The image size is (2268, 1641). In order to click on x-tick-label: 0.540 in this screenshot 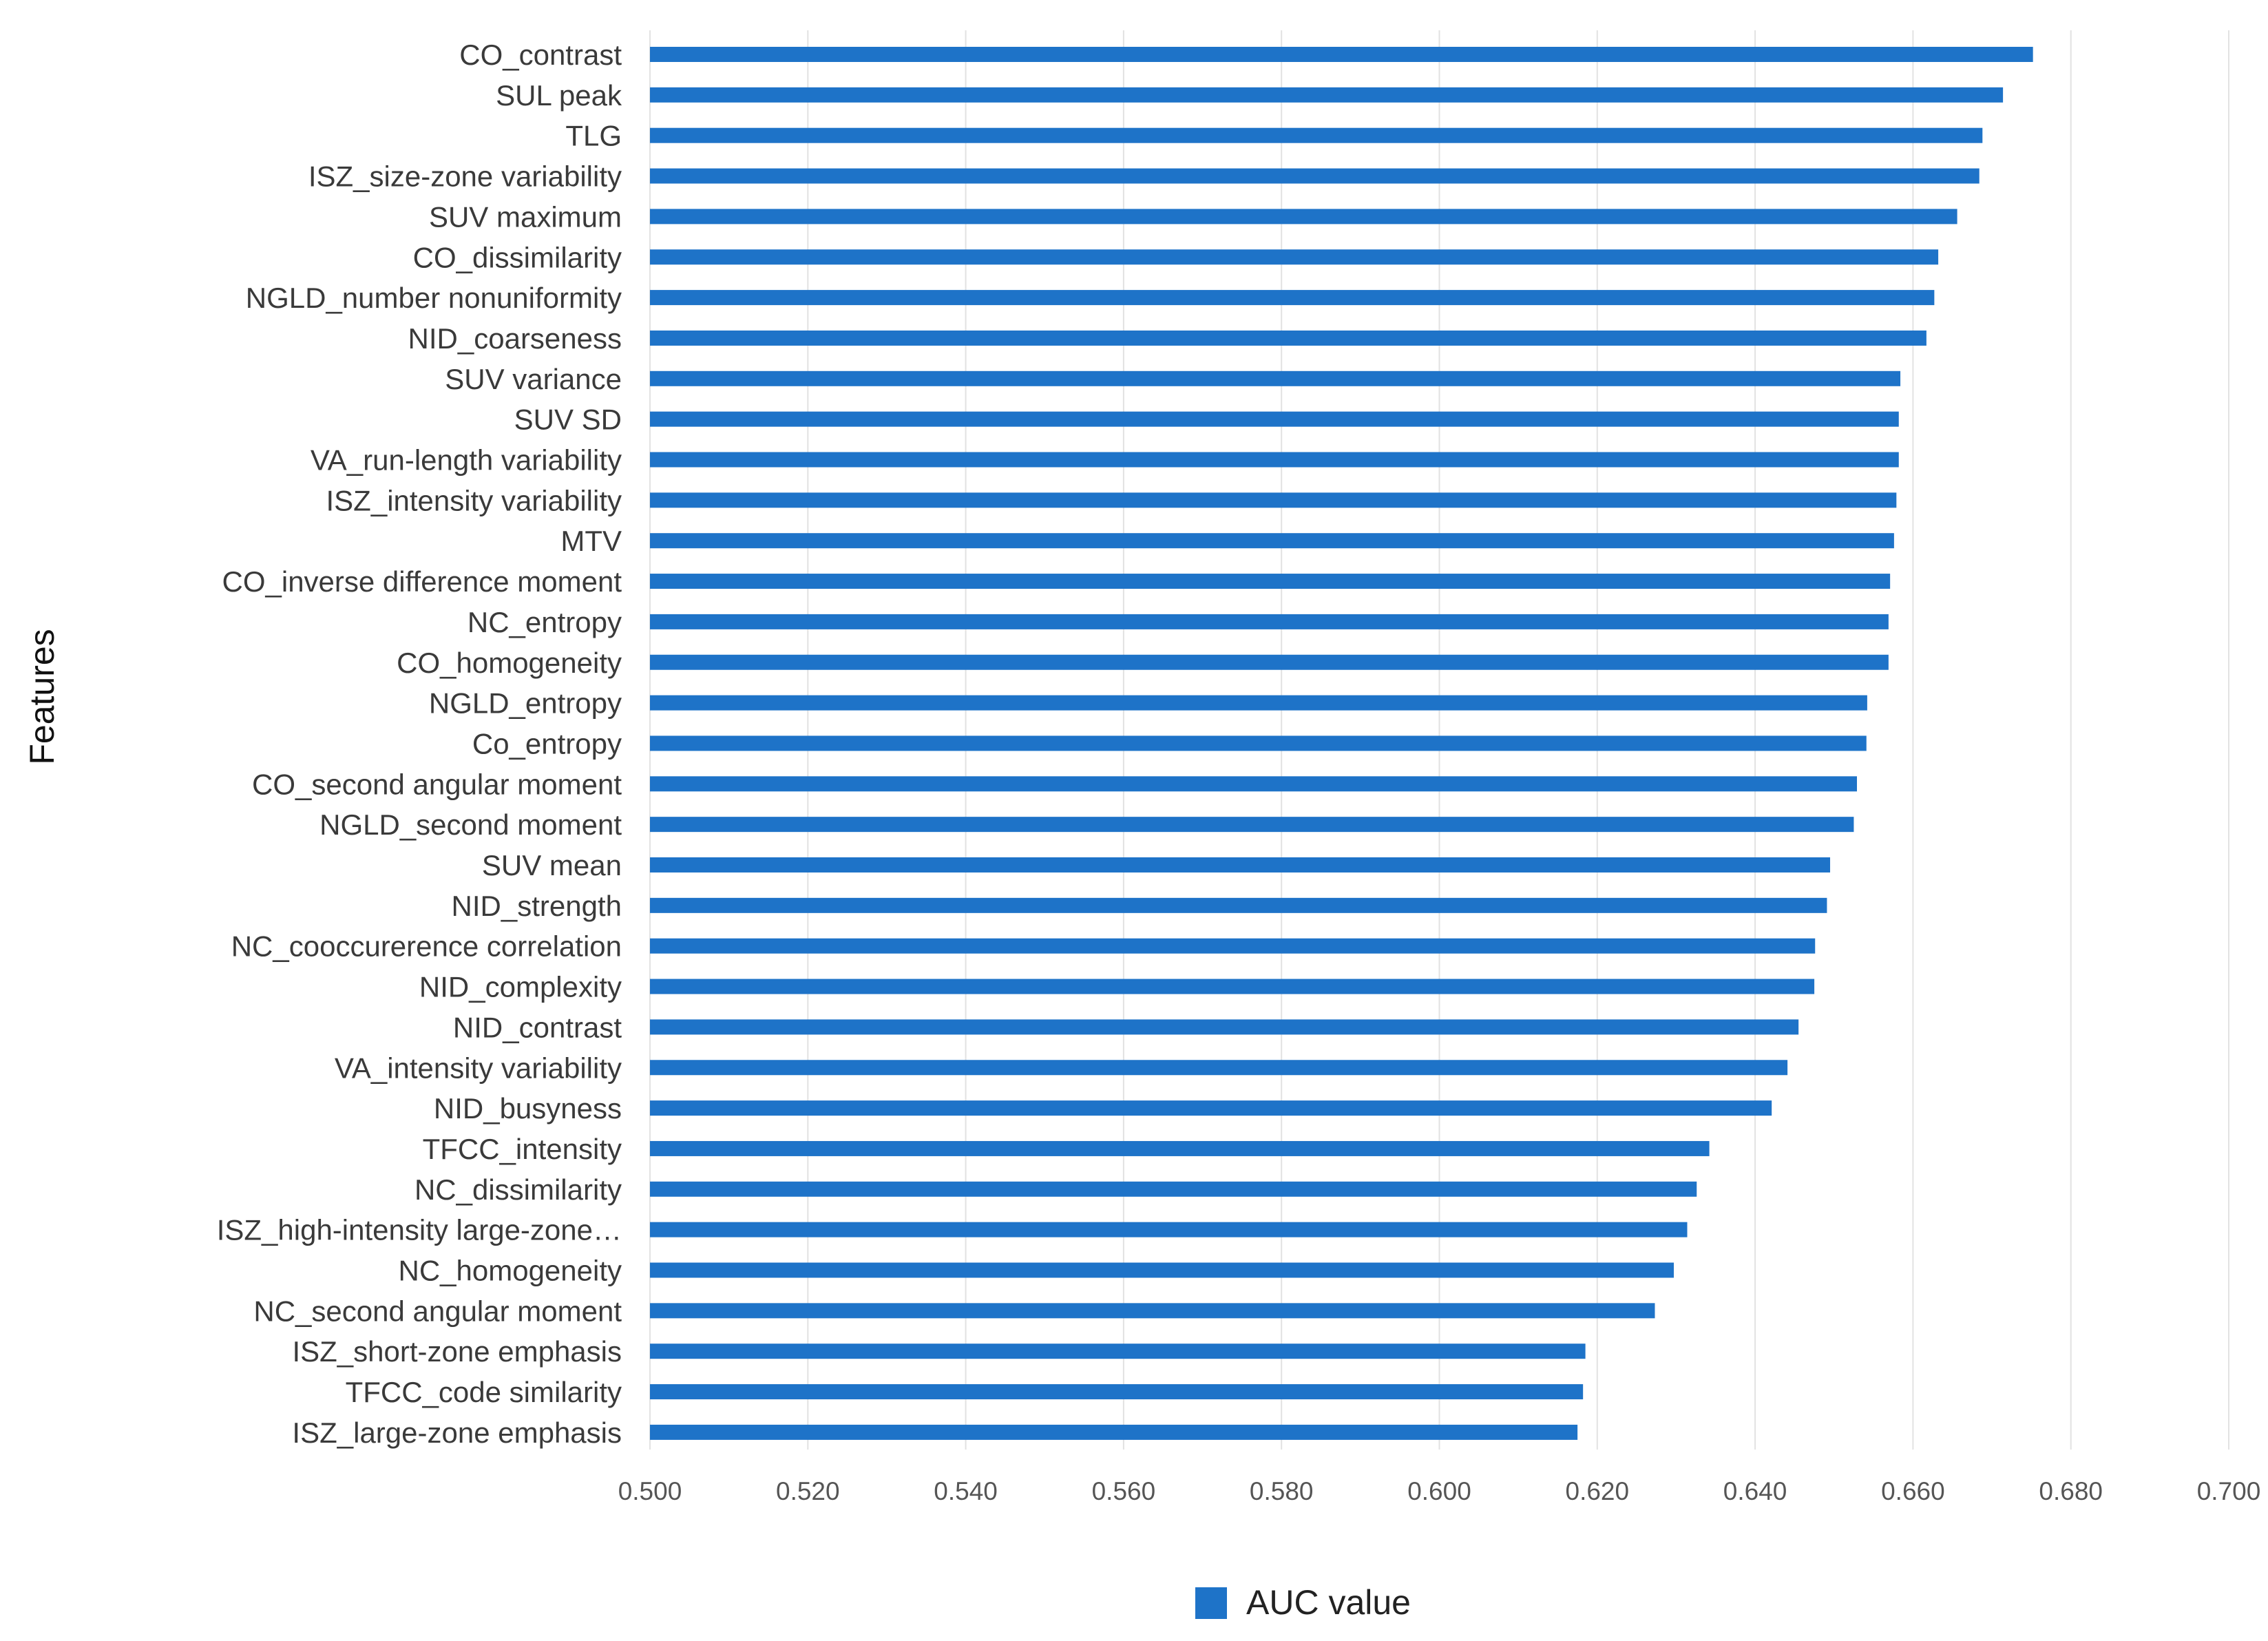, I will do `click(966, 1491)`.